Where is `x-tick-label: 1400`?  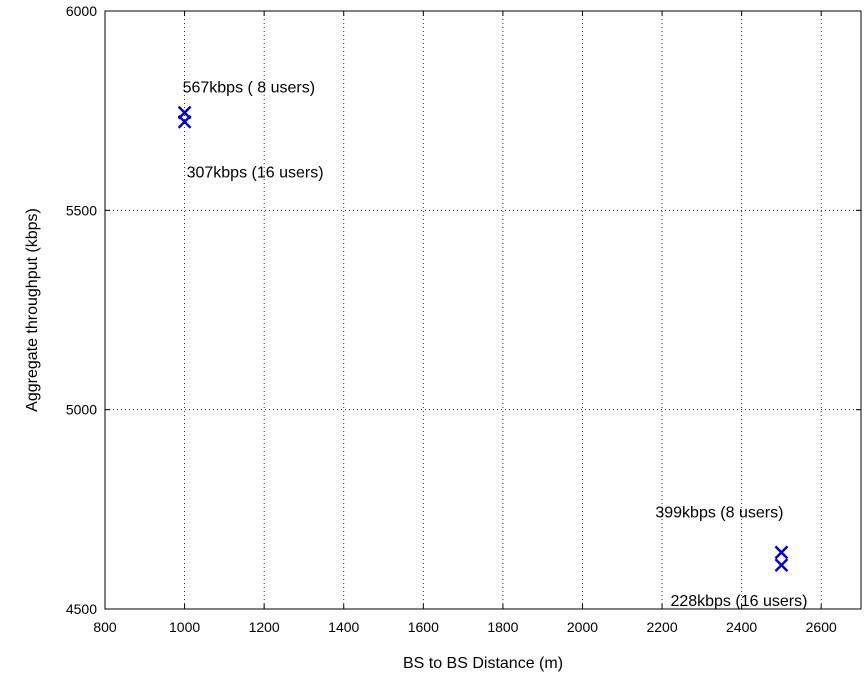
x-tick-label: 1400 is located at coordinates (343, 627).